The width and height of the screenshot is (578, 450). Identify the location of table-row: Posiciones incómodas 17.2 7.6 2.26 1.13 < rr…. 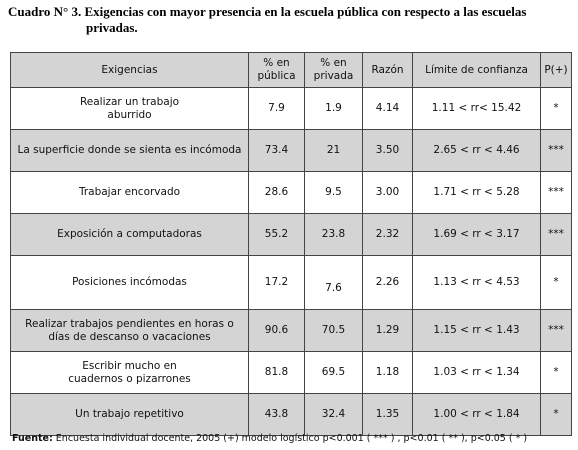
(291, 282).